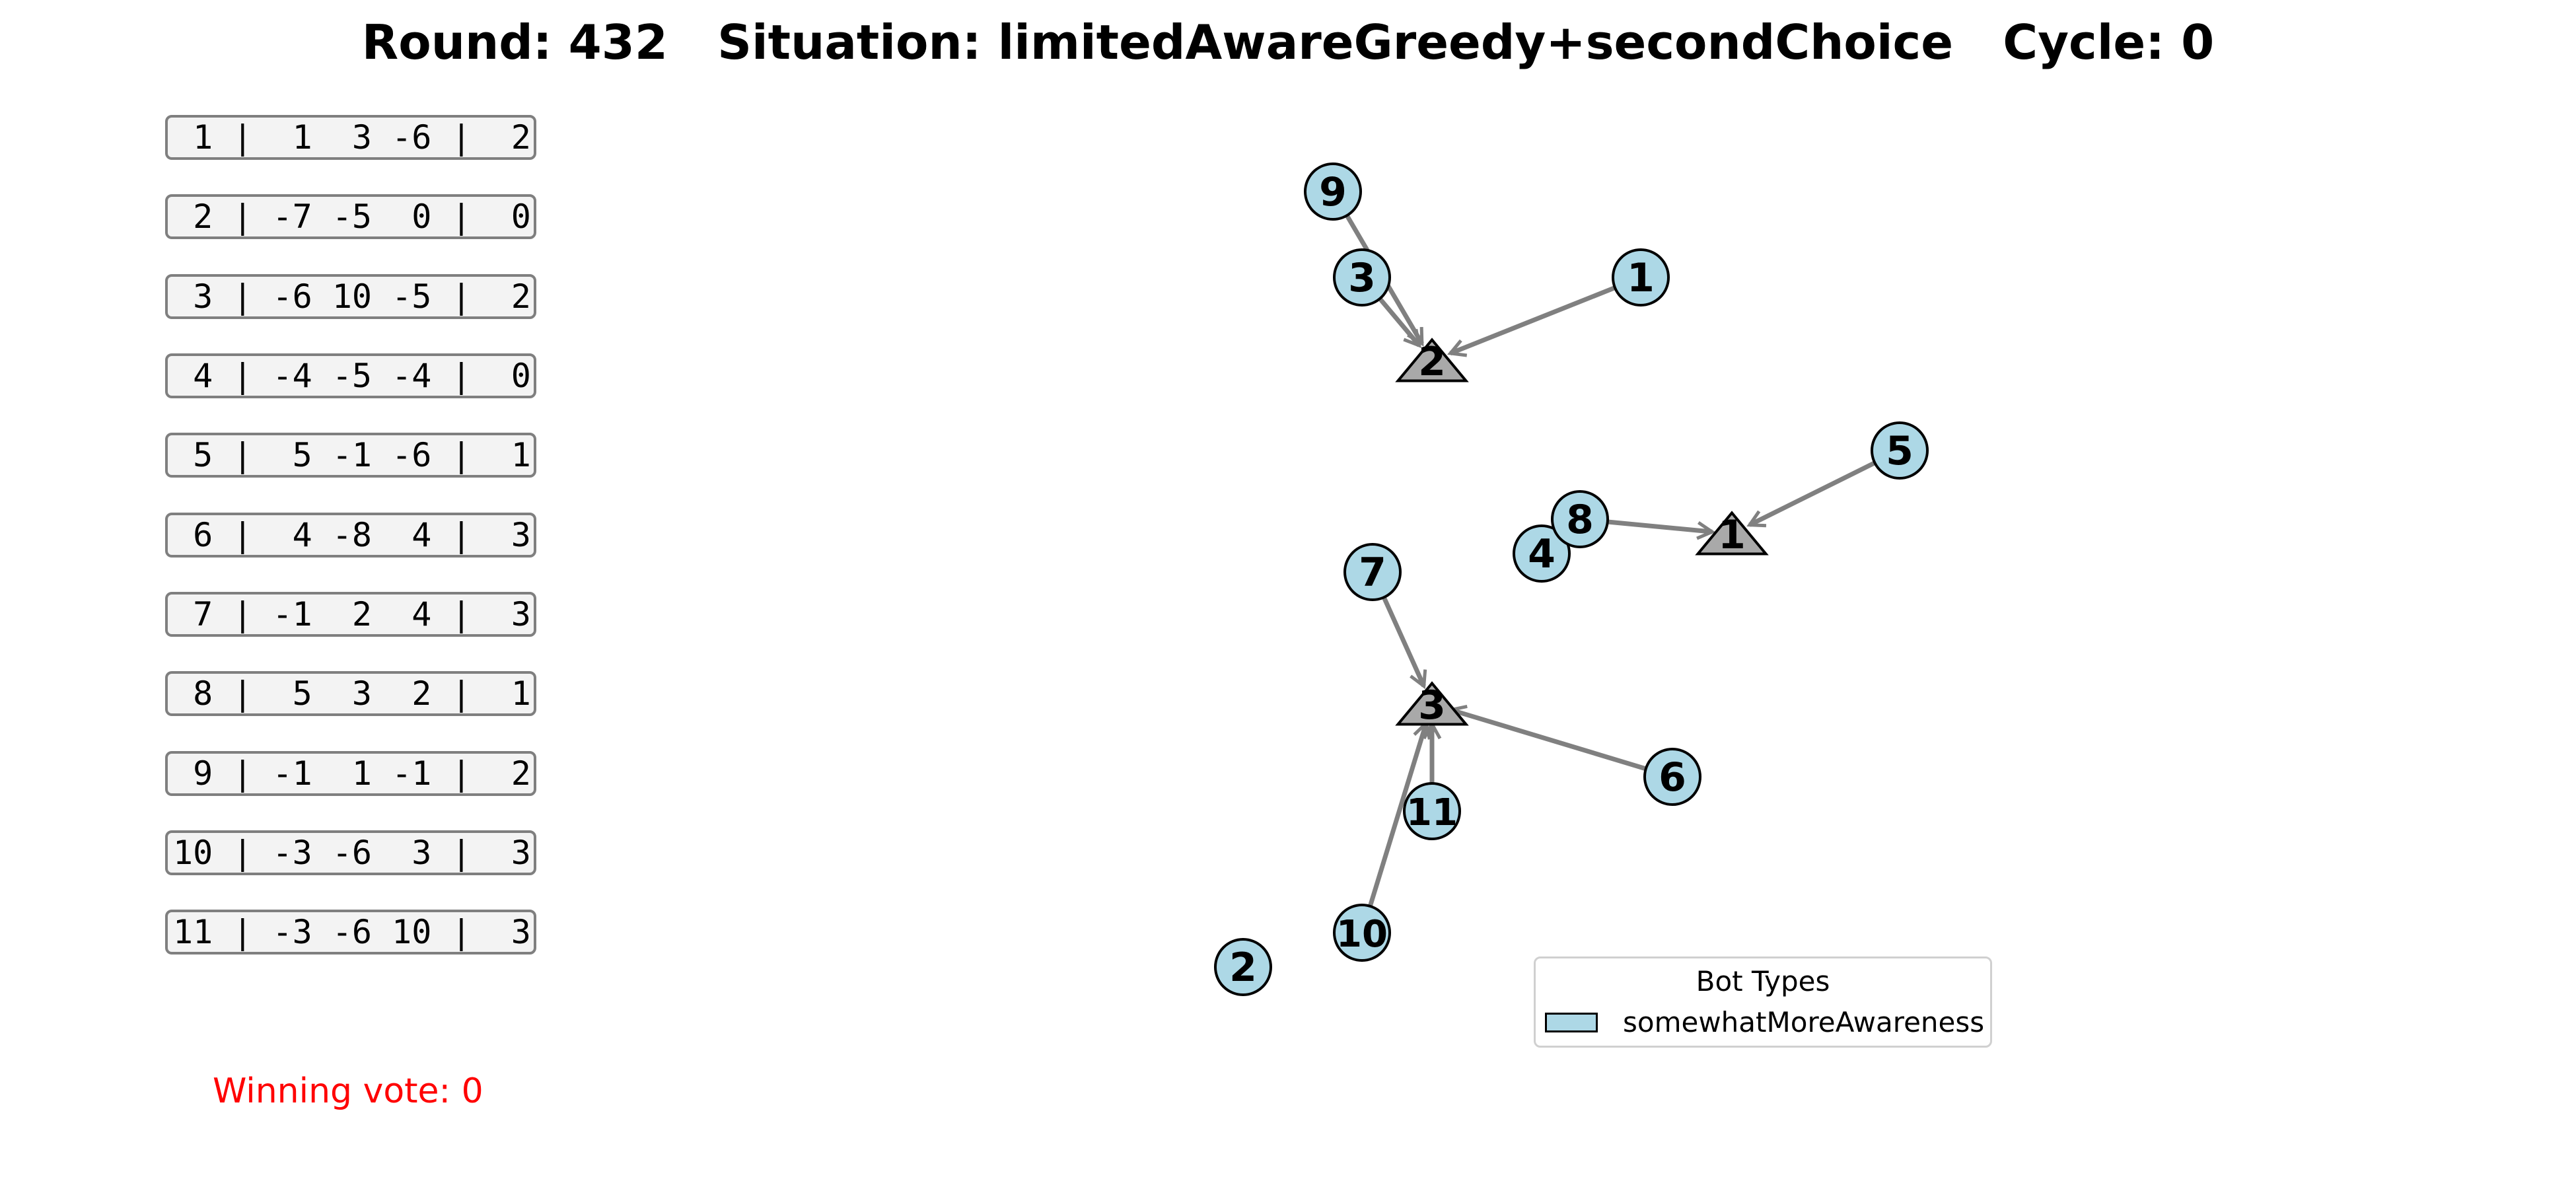 Image resolution: width=2576 pixels, height=1189 pixels. Describe the element at coordinates (351, 137) in the screenshot. I see `agent-row-1: 1 | 1 3 -6 | 2` at that location.